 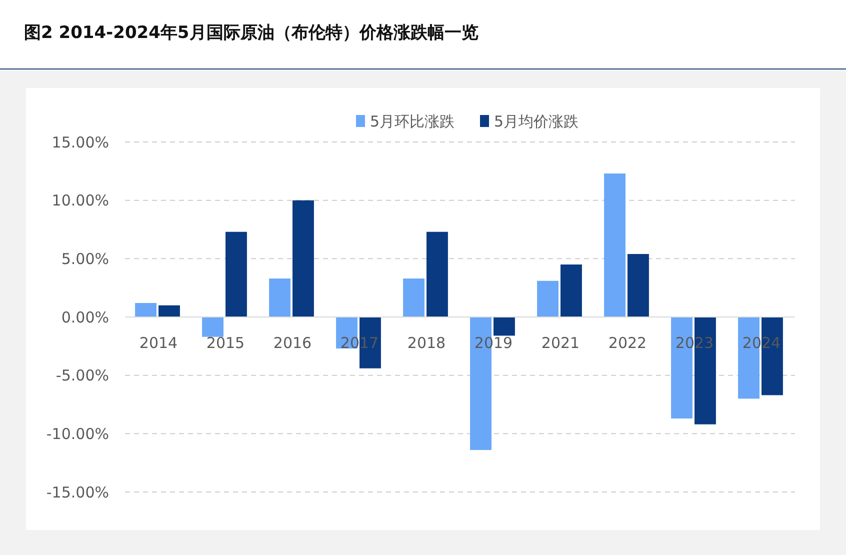 I want to click on x-tick-label: 2022, so click(x=627, y=343).